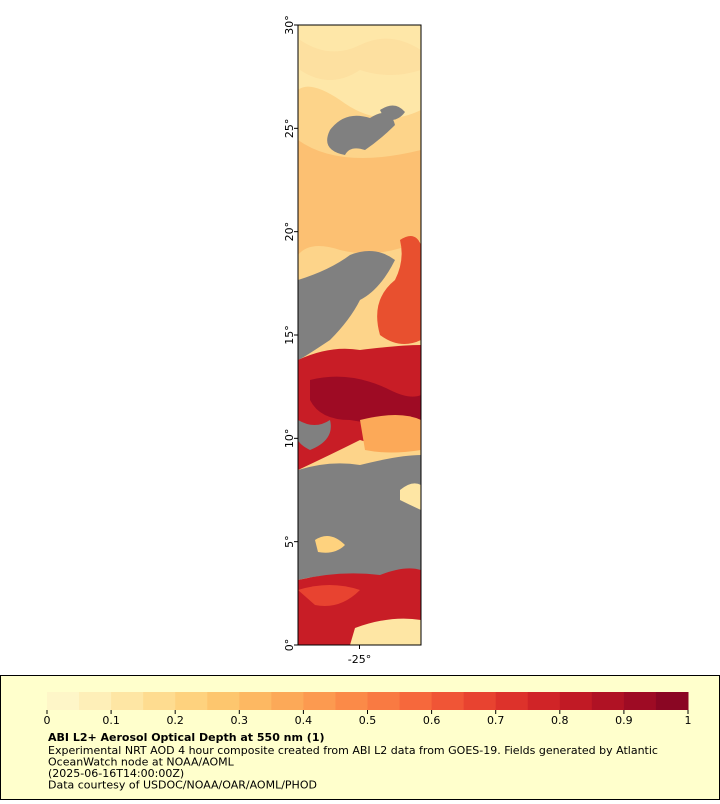 Image resolution: width=720 pixels, height=804 pixels. Describe the element at coordinates (289, 645) in the screenshot. I see `y-tick-label: 0°` at that location.